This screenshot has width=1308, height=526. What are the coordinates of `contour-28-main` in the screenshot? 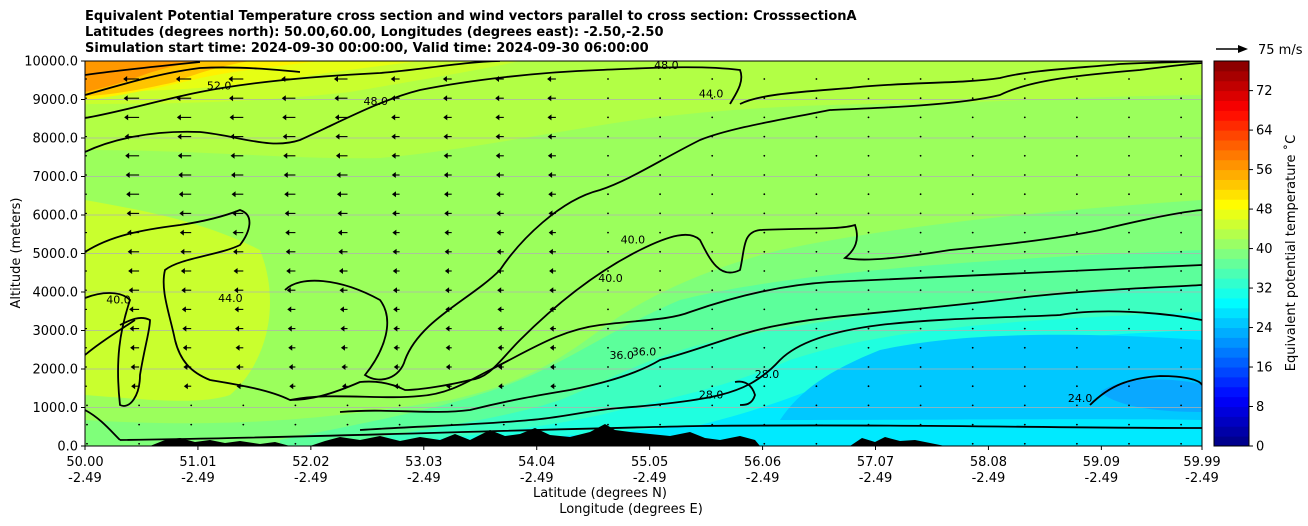 It's located at (780, 370).